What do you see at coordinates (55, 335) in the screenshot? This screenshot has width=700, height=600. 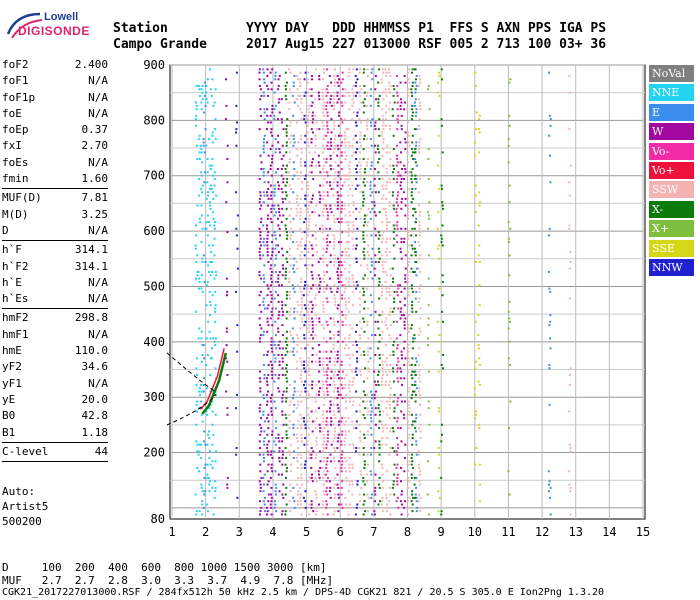 I see `param-row: hmF1 N/A` at bounding box center [55, 335].